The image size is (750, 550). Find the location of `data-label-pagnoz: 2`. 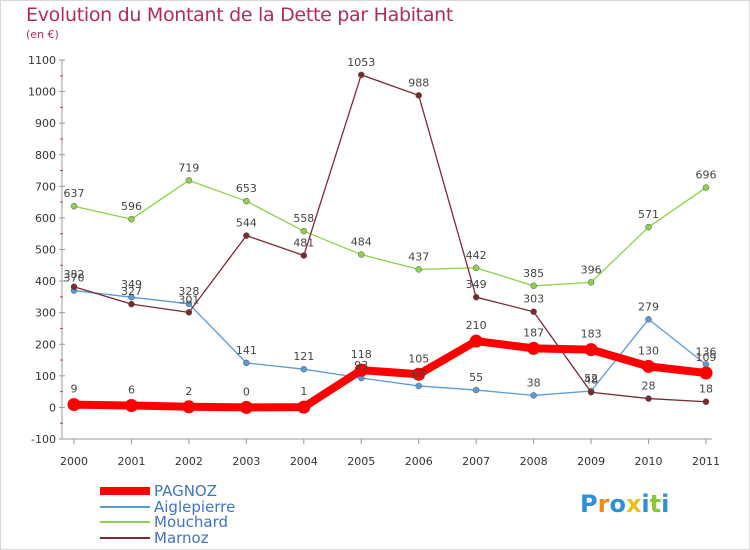

data-label-pagnoz: 2 is located at coordinates (188, 391).